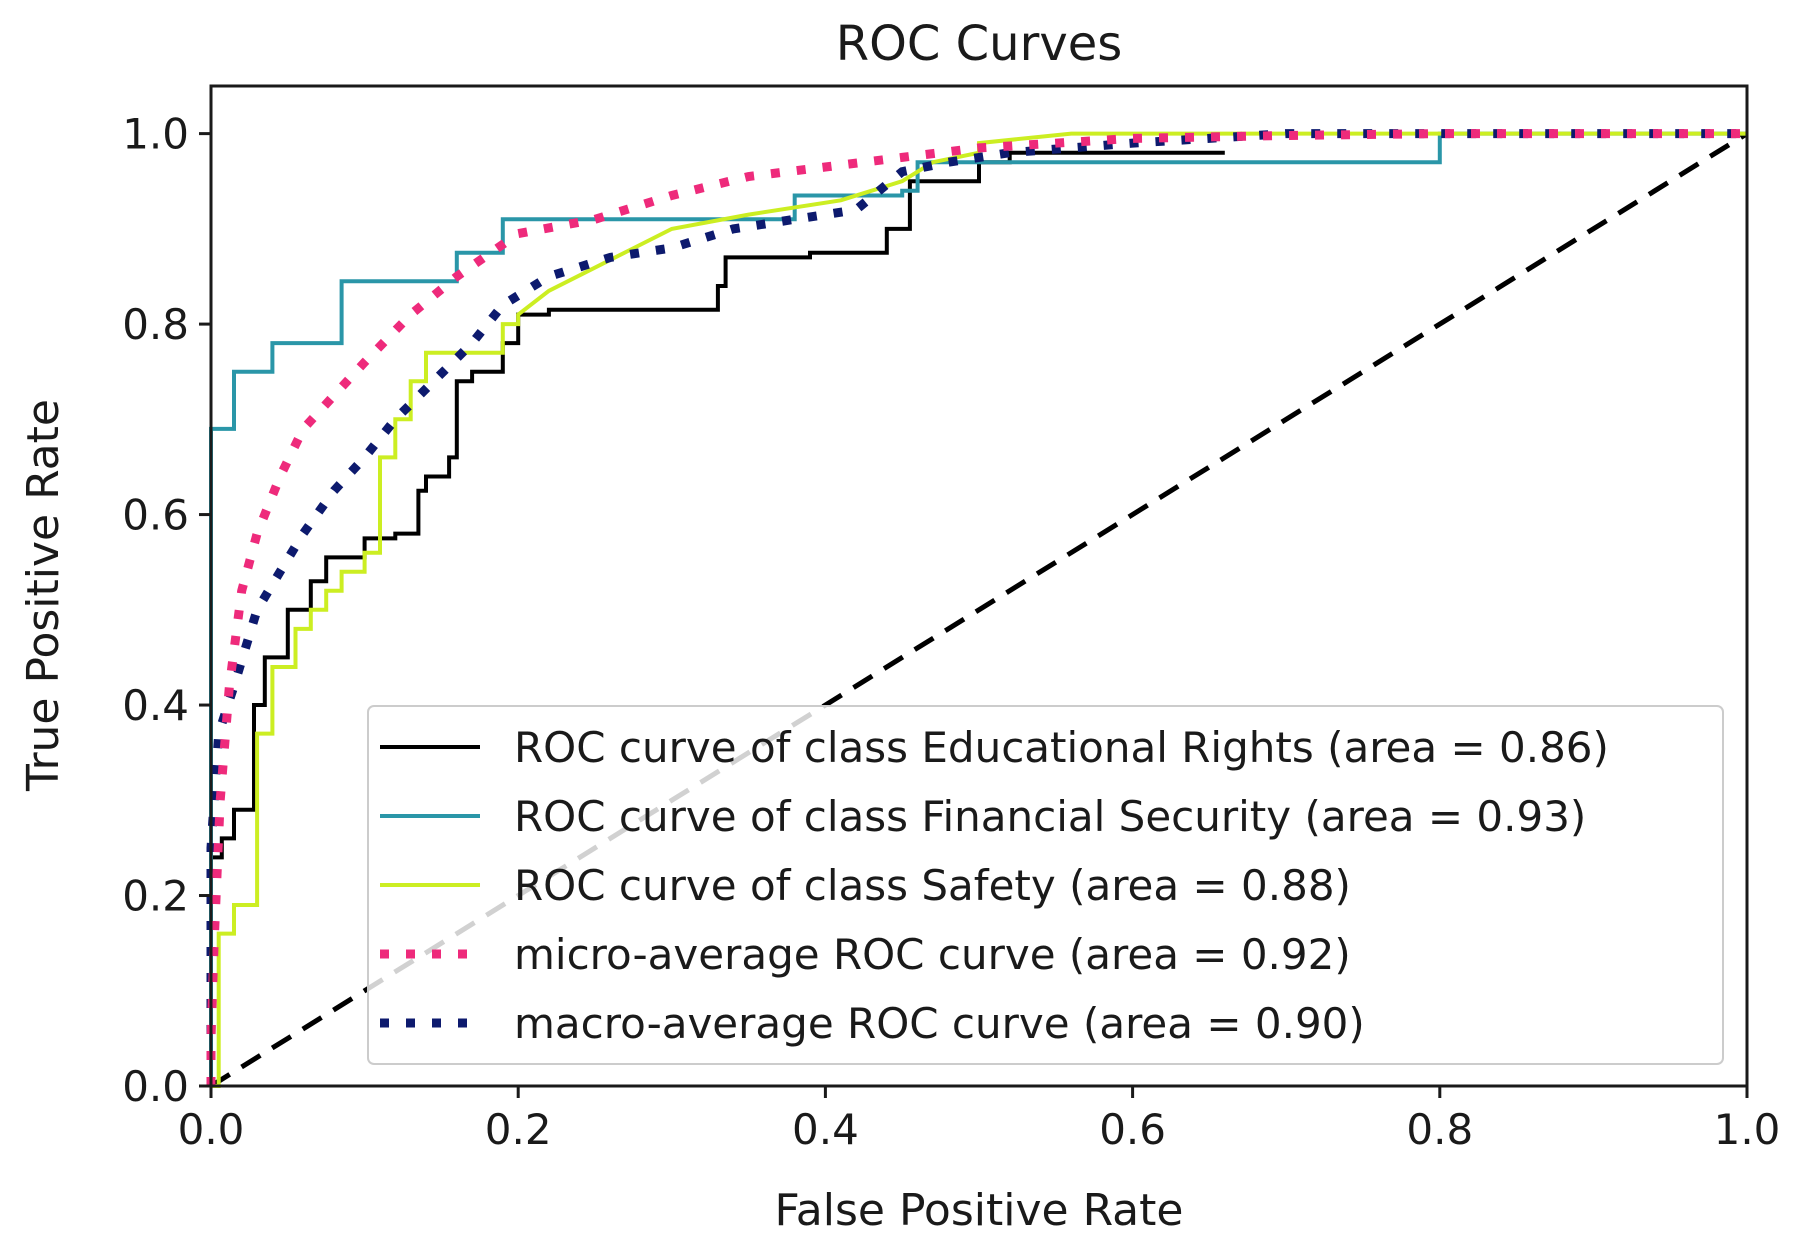 This screenshot has width=1798, height=1248. What do you see at coordinates (155, 705) in the screenshot?
I see `y-tick-label: 0.4` at bounding box center [155, 705].